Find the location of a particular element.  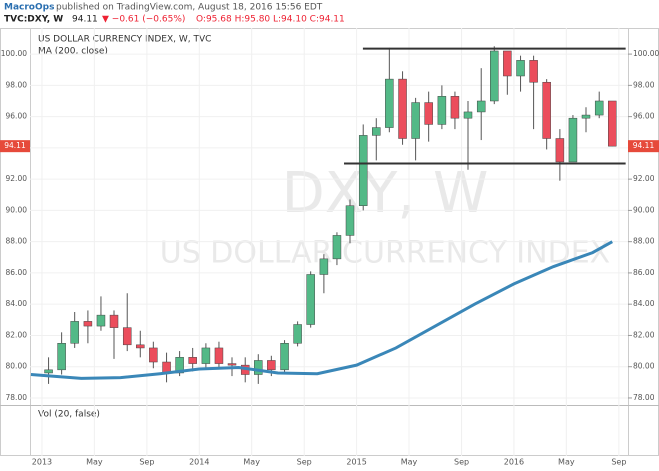

y-tick-label: 92.00 is located at coordinates (17, 178).